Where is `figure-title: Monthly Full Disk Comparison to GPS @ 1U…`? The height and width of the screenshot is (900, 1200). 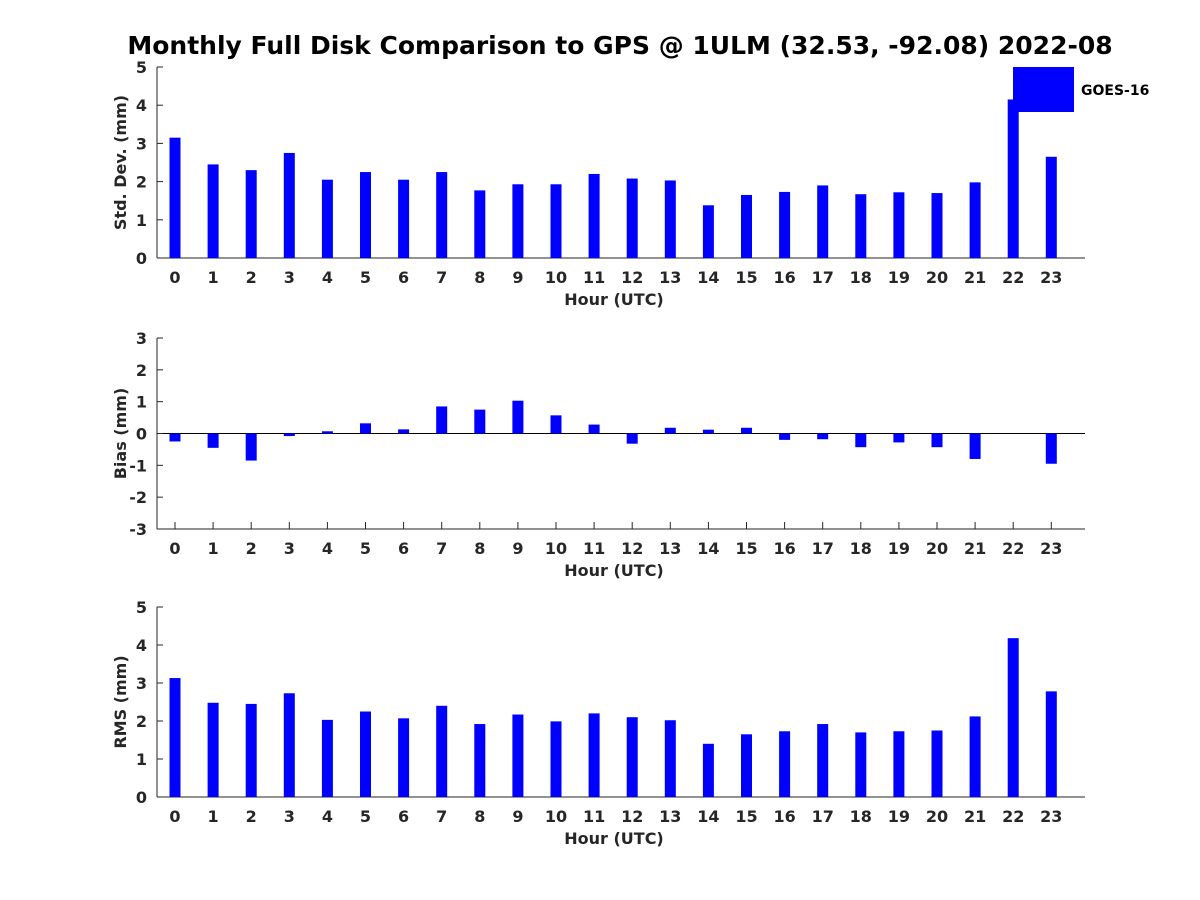 figure-title: Monthly Full Disk Comparison to GPS @ 1U… is located at coordinates (619, 45).